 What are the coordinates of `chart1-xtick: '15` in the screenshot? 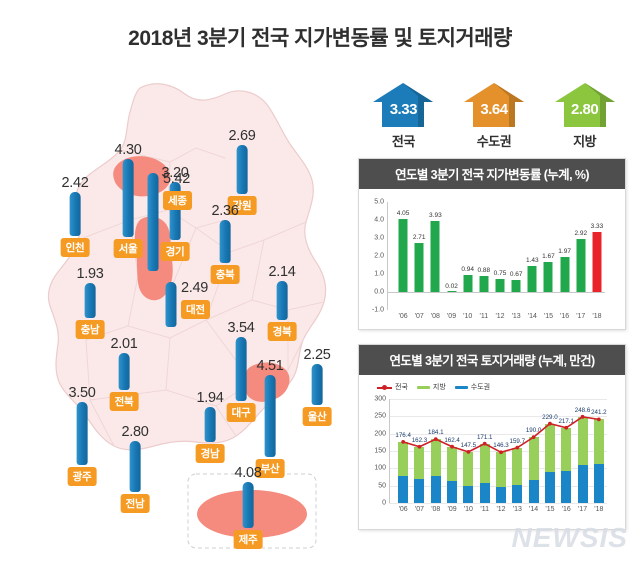 It's located at (548, 316).